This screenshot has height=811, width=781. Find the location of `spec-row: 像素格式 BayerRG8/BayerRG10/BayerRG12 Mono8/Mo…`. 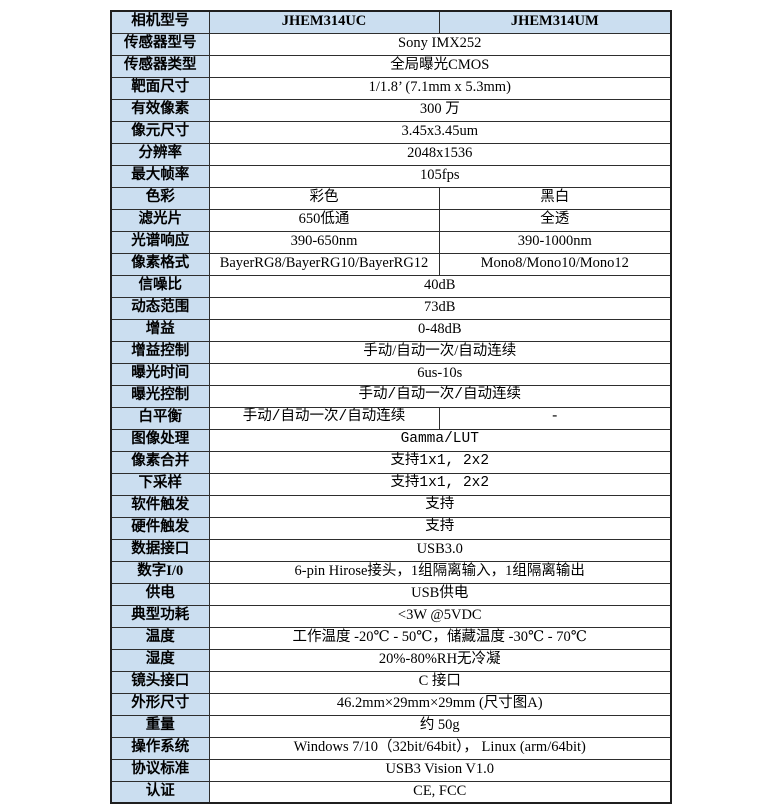

spec-row: 像素格式 BayerRG8/BayerRG10/BayerRG12 Mono8/Mo… is located at coordinates (391, 264).